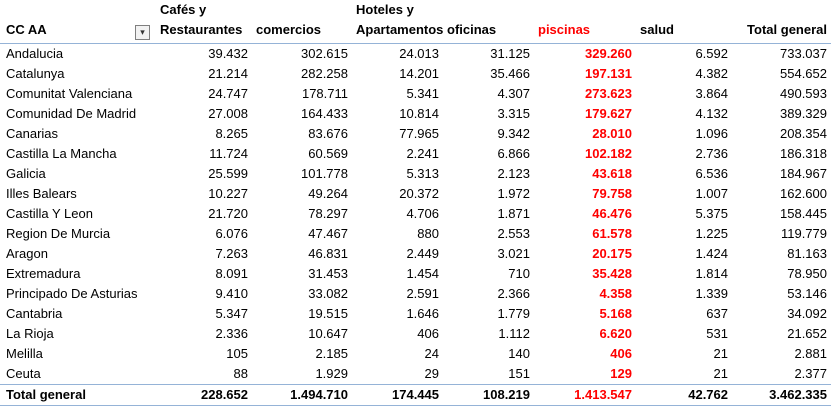  Describe the element at coordinates (807, 273) in the screenshot. I see `table-cell: 78.950` at that location.